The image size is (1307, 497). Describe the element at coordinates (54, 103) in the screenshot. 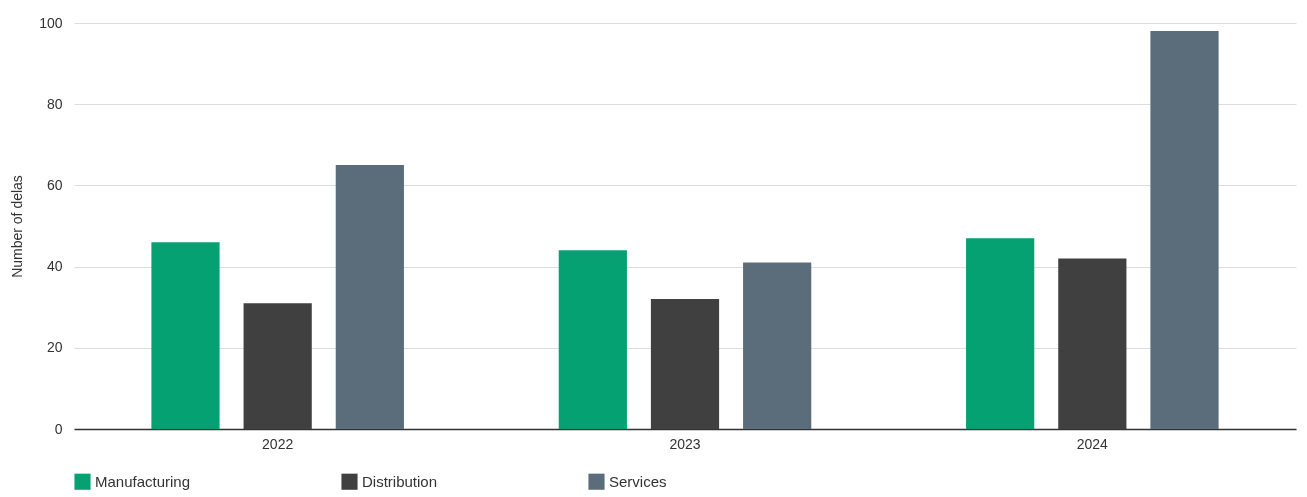

I see `y-tick-label: 80` at that location.